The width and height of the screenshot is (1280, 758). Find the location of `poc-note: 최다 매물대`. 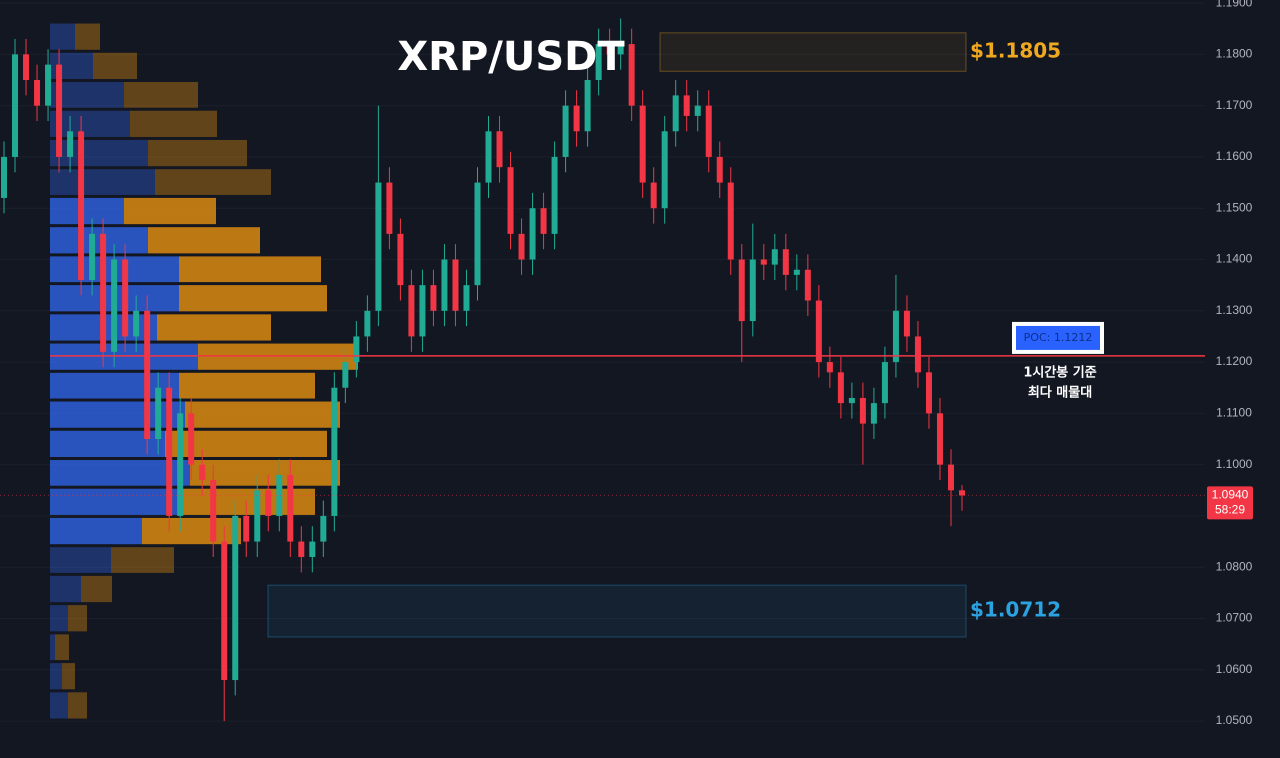

poc-note: 최다 매물대 is located at coordinates (1060, 392).